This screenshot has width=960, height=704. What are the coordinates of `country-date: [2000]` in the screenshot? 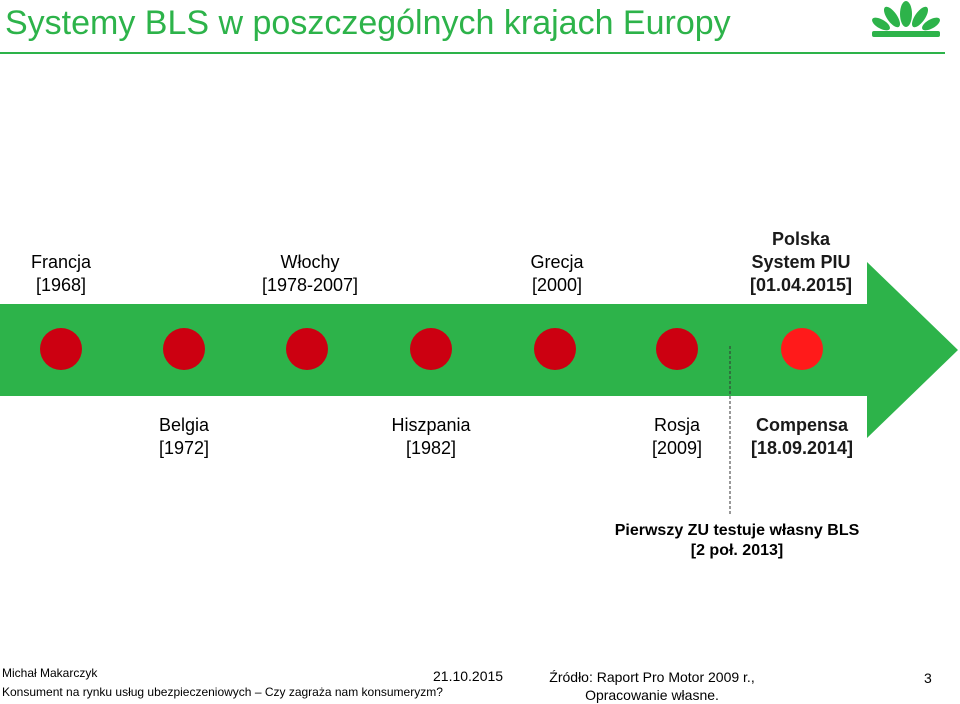 It's located at (557, 285).